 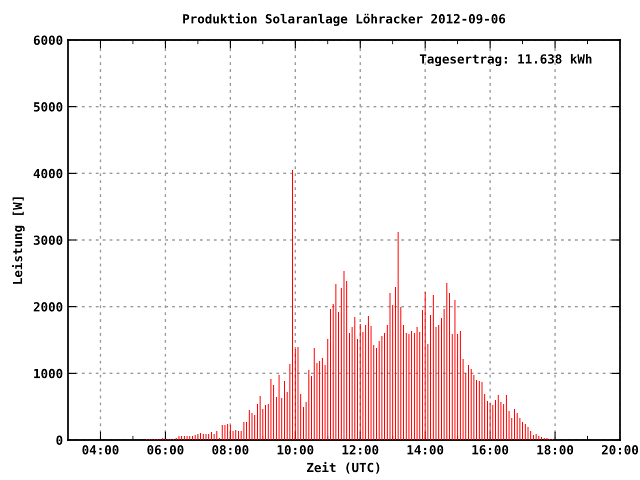 I want to click on annotation: Tagesertrag: 11.638 kWh, so click(x=506, y=60).